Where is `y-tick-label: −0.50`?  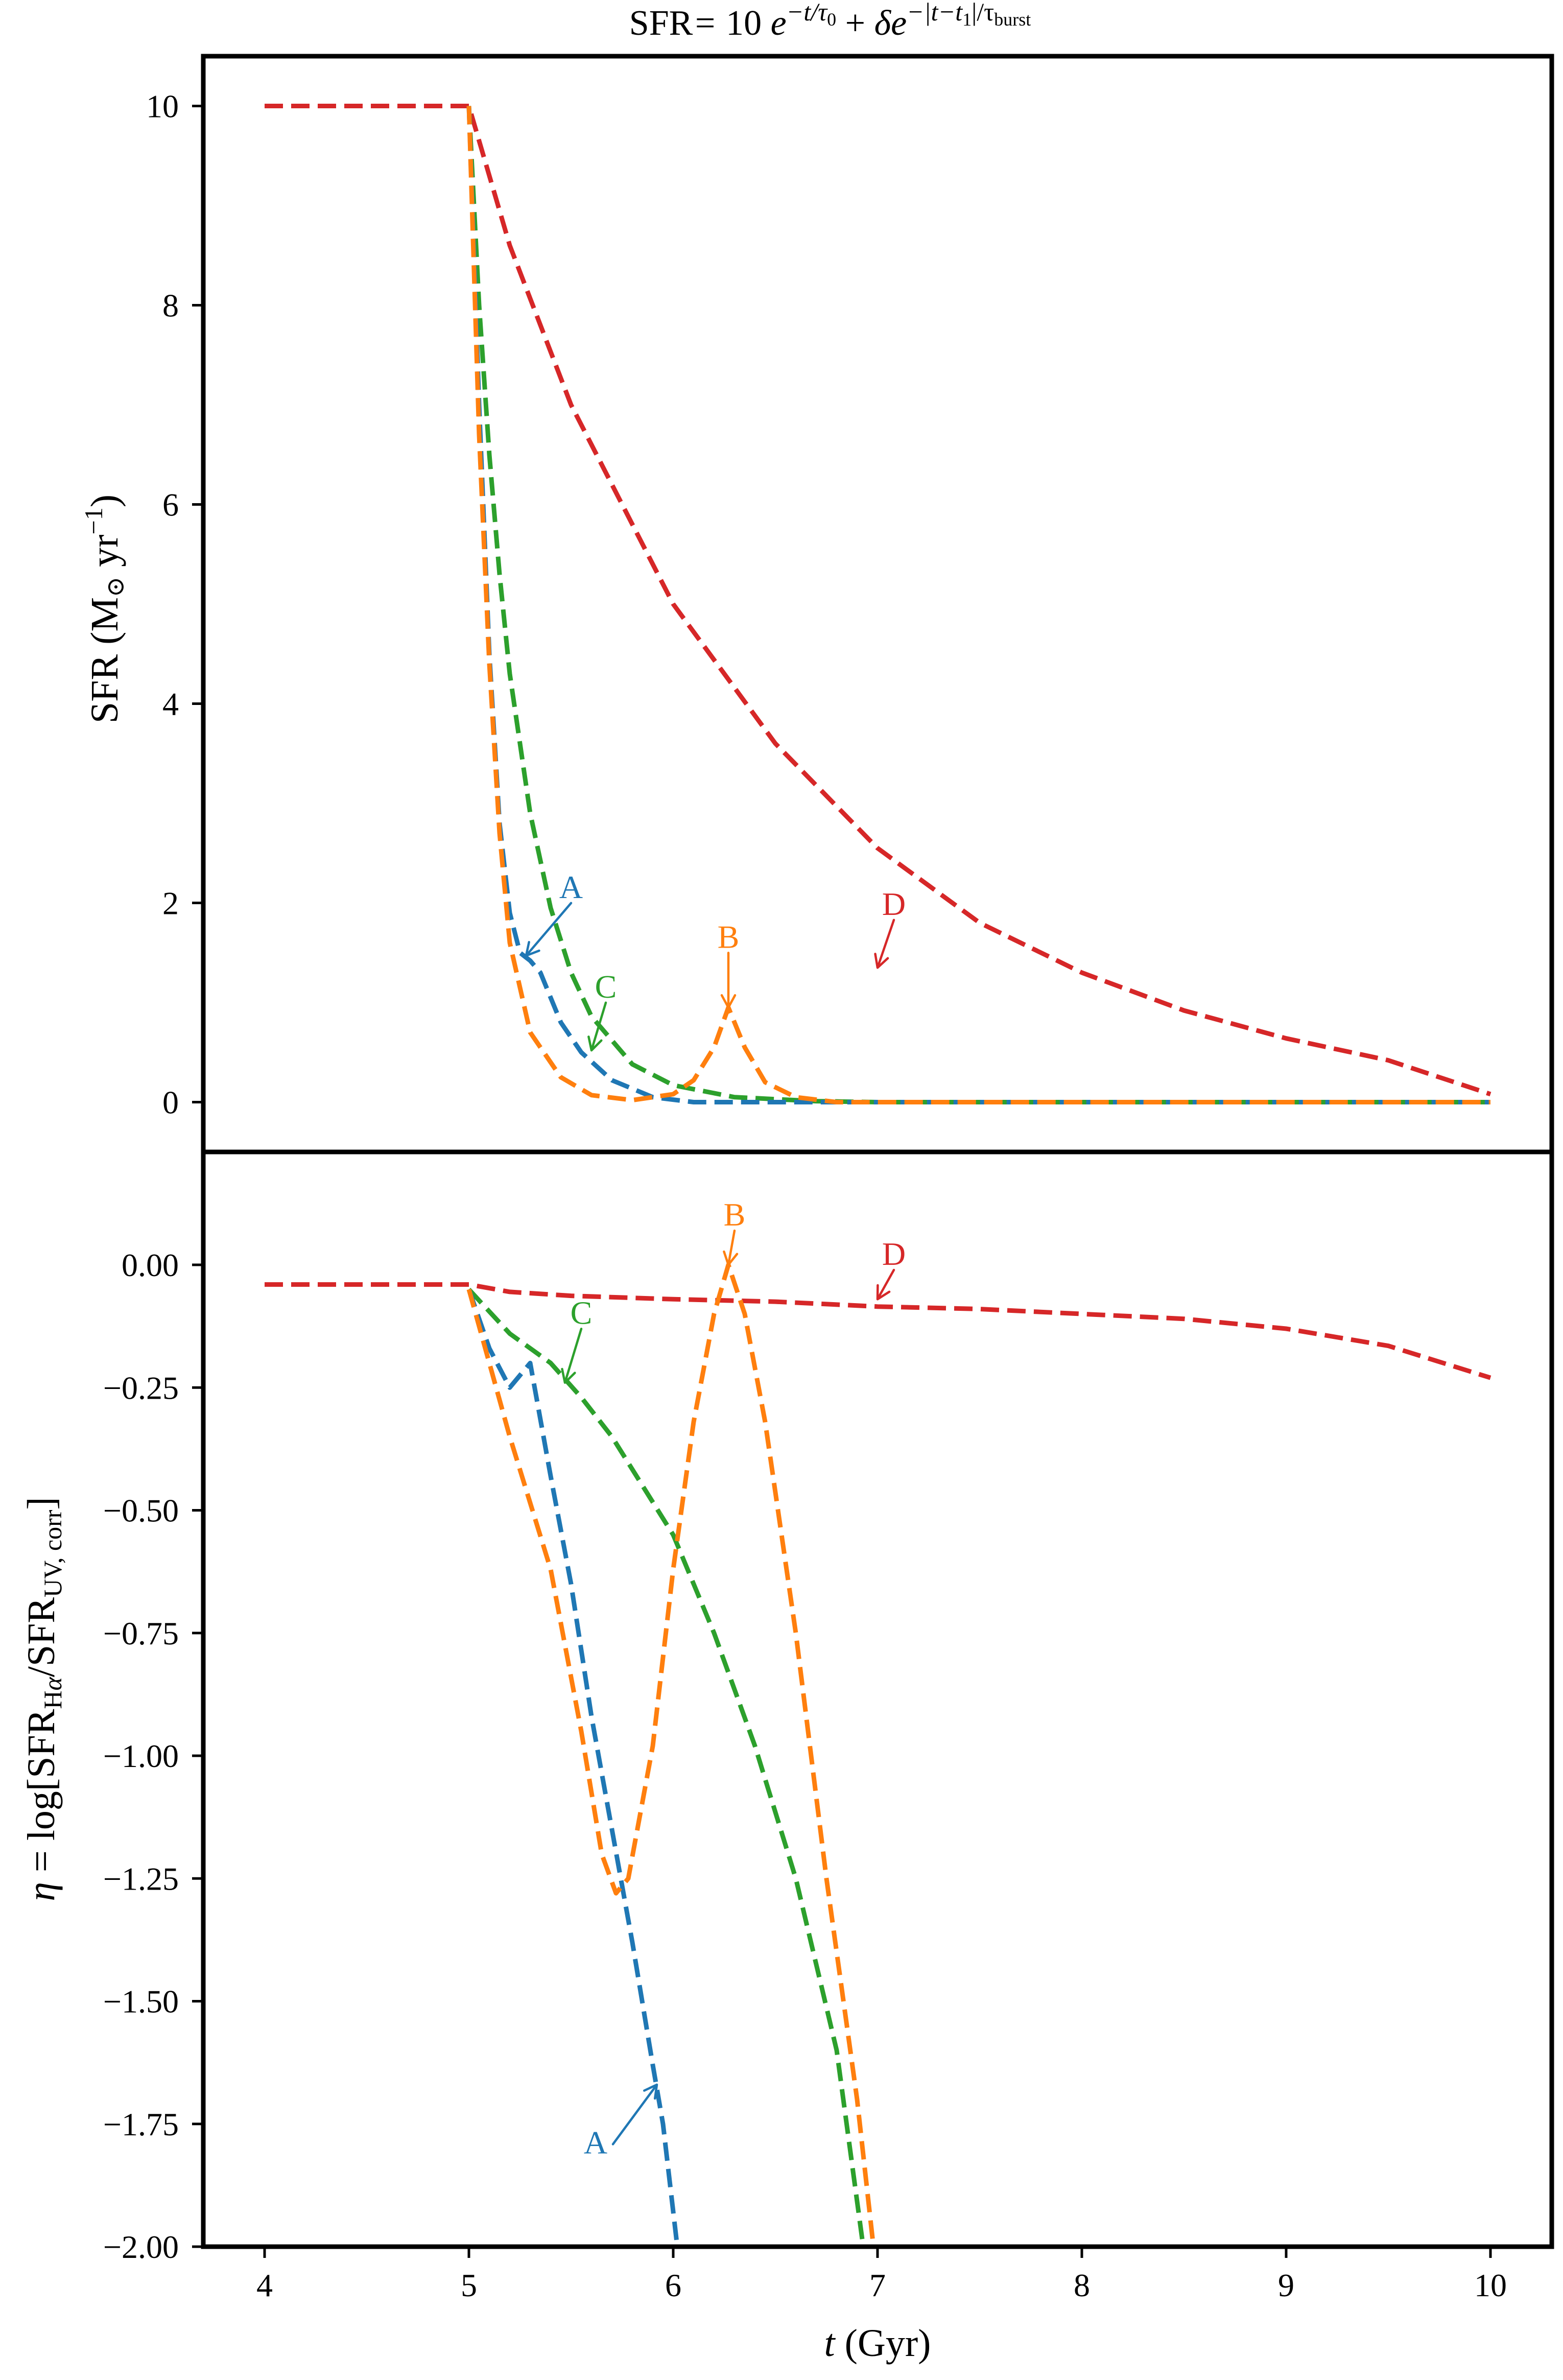 y-tick-label: −0.50 is located at coordinates (141, 1511).